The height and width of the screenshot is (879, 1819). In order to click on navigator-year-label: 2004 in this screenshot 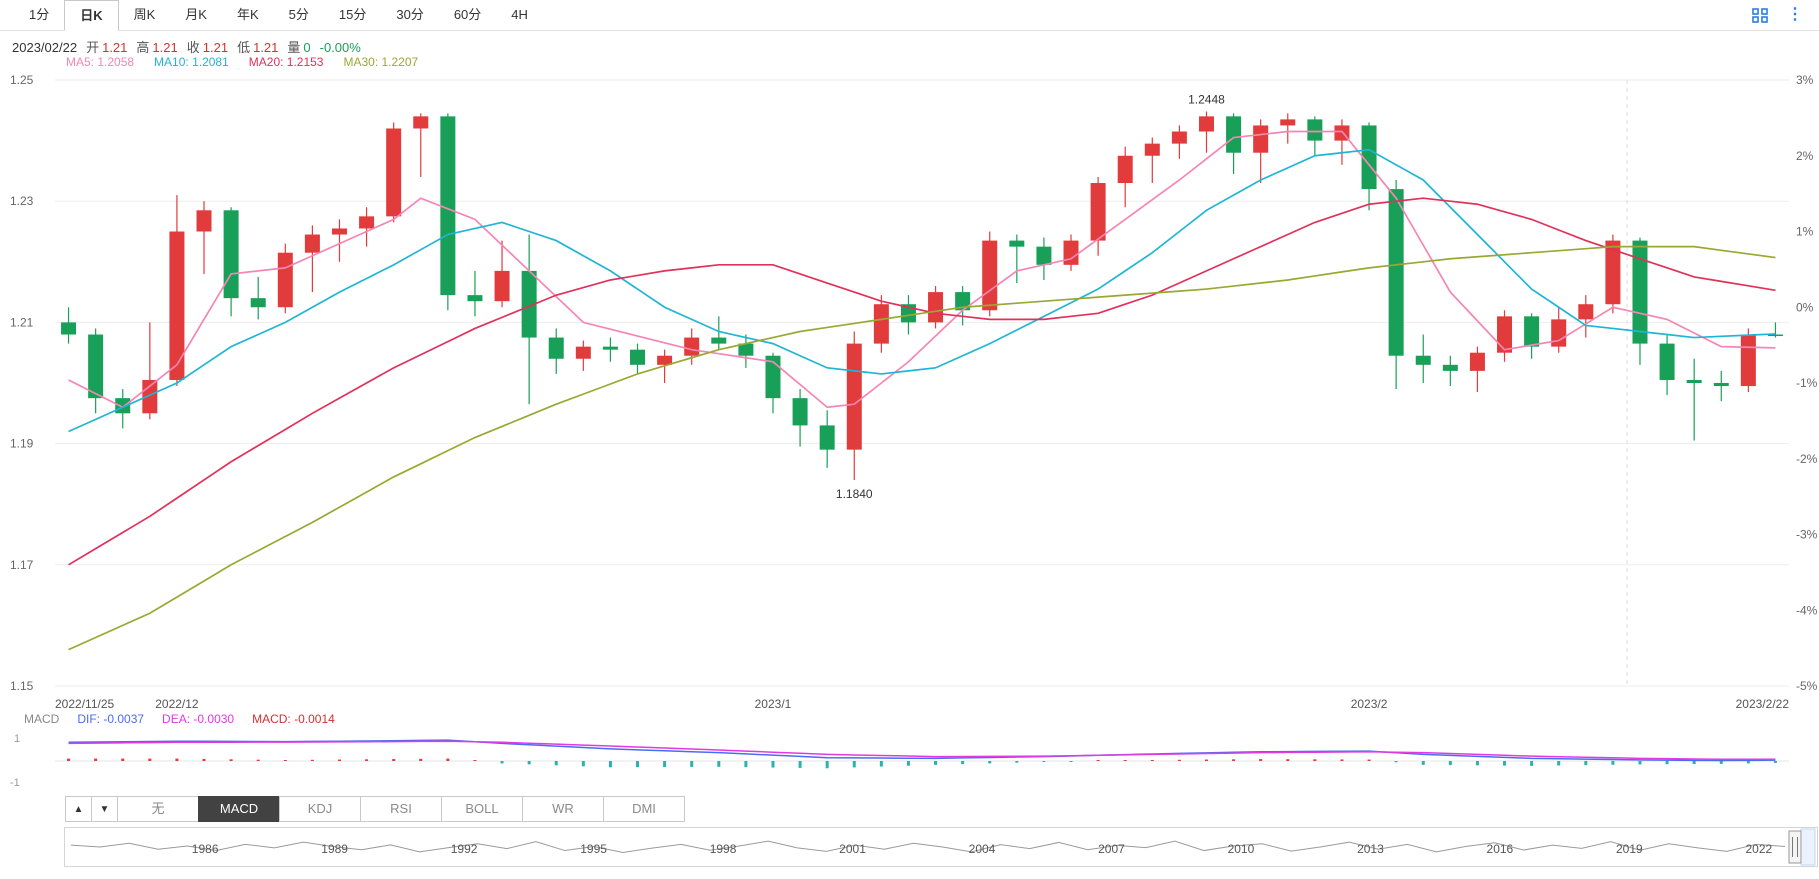, I will do `click(982, 849)`.